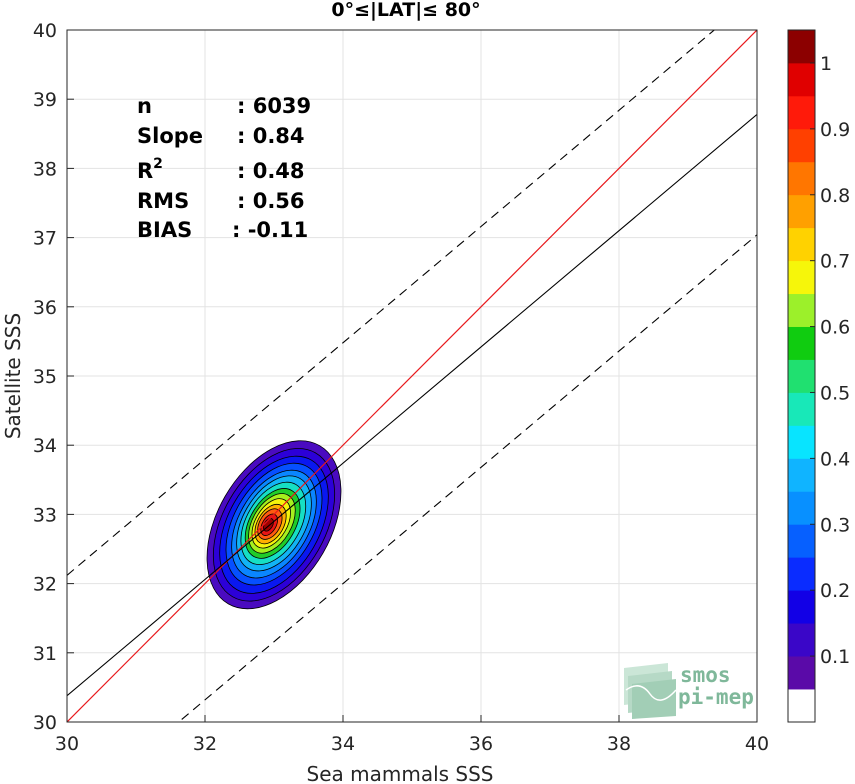 This screenshot has width=855, height=784. Describe the element at coordinates (835, 525) in the screenshot. I see `colorbar-tick-label: 0.3` at that location.